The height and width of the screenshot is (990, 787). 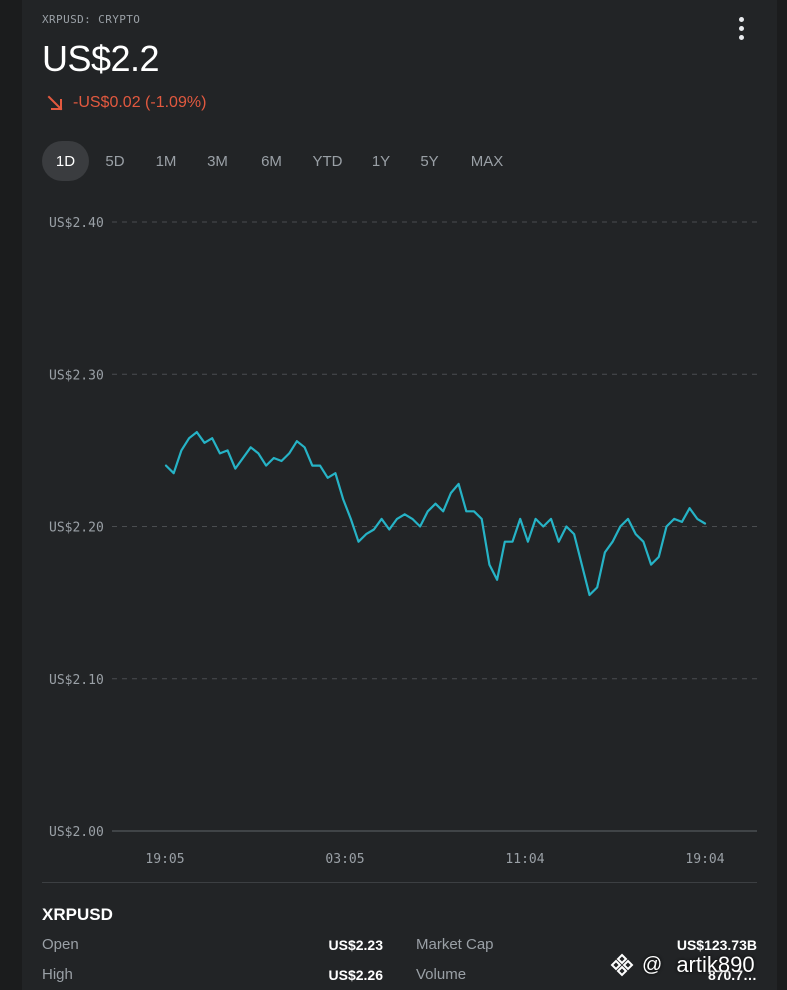 I want to click on y-tick-label: US$2.00, so click(x=76, y=832).